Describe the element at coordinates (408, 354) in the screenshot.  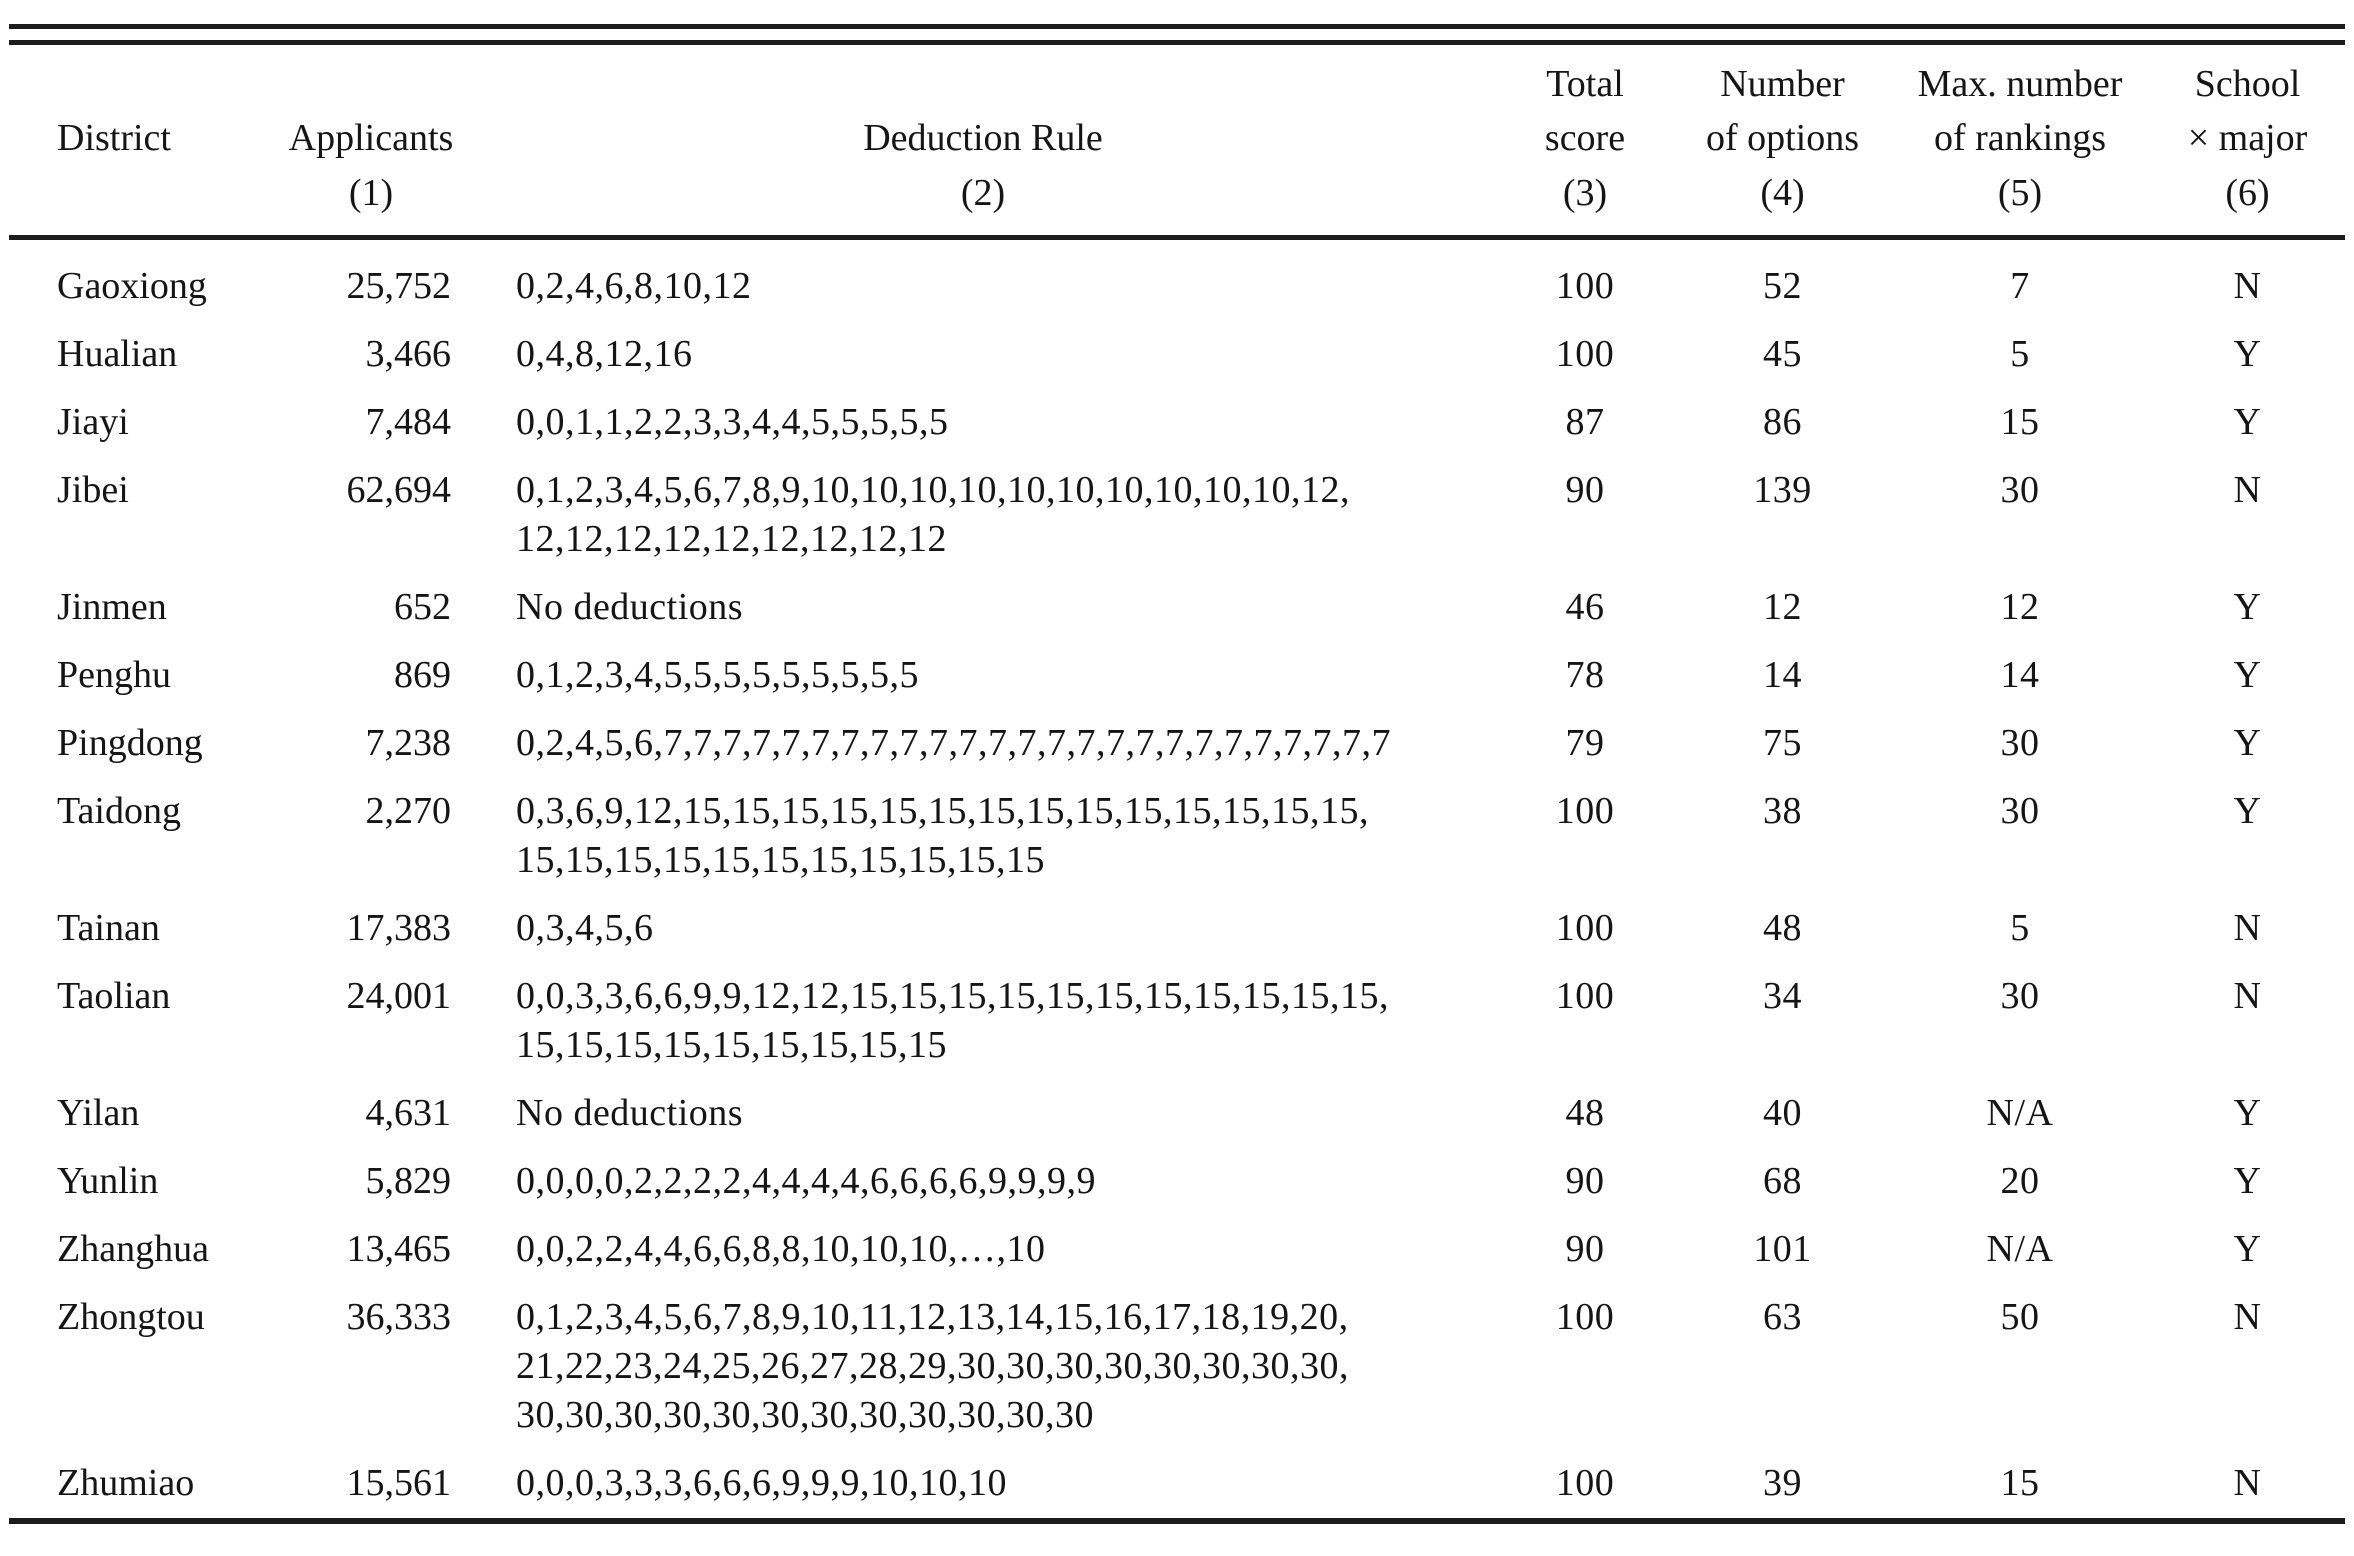
I see `cell-applicants: 3,466` at that location.